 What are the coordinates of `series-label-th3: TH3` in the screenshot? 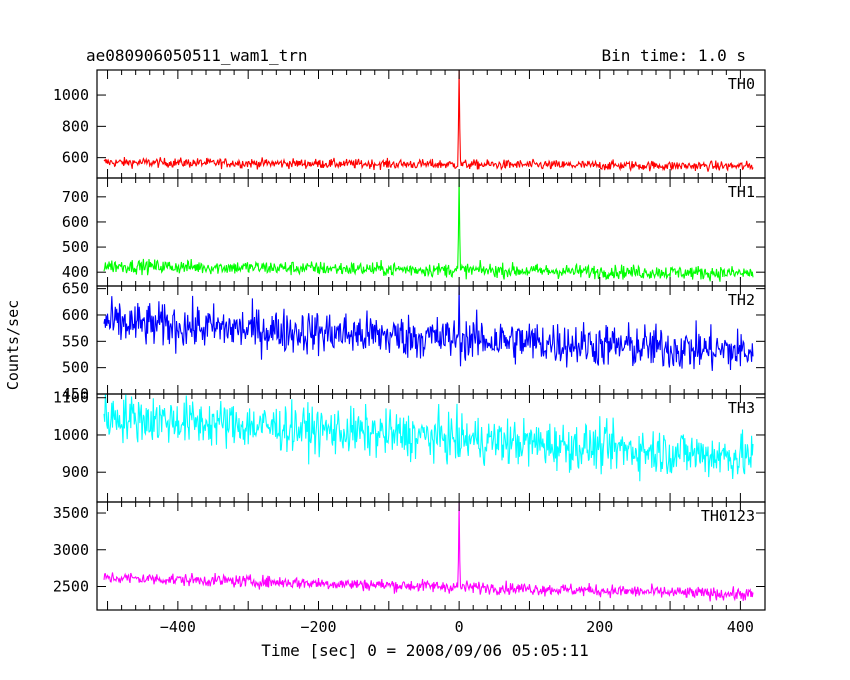 It's located at (741, 408).